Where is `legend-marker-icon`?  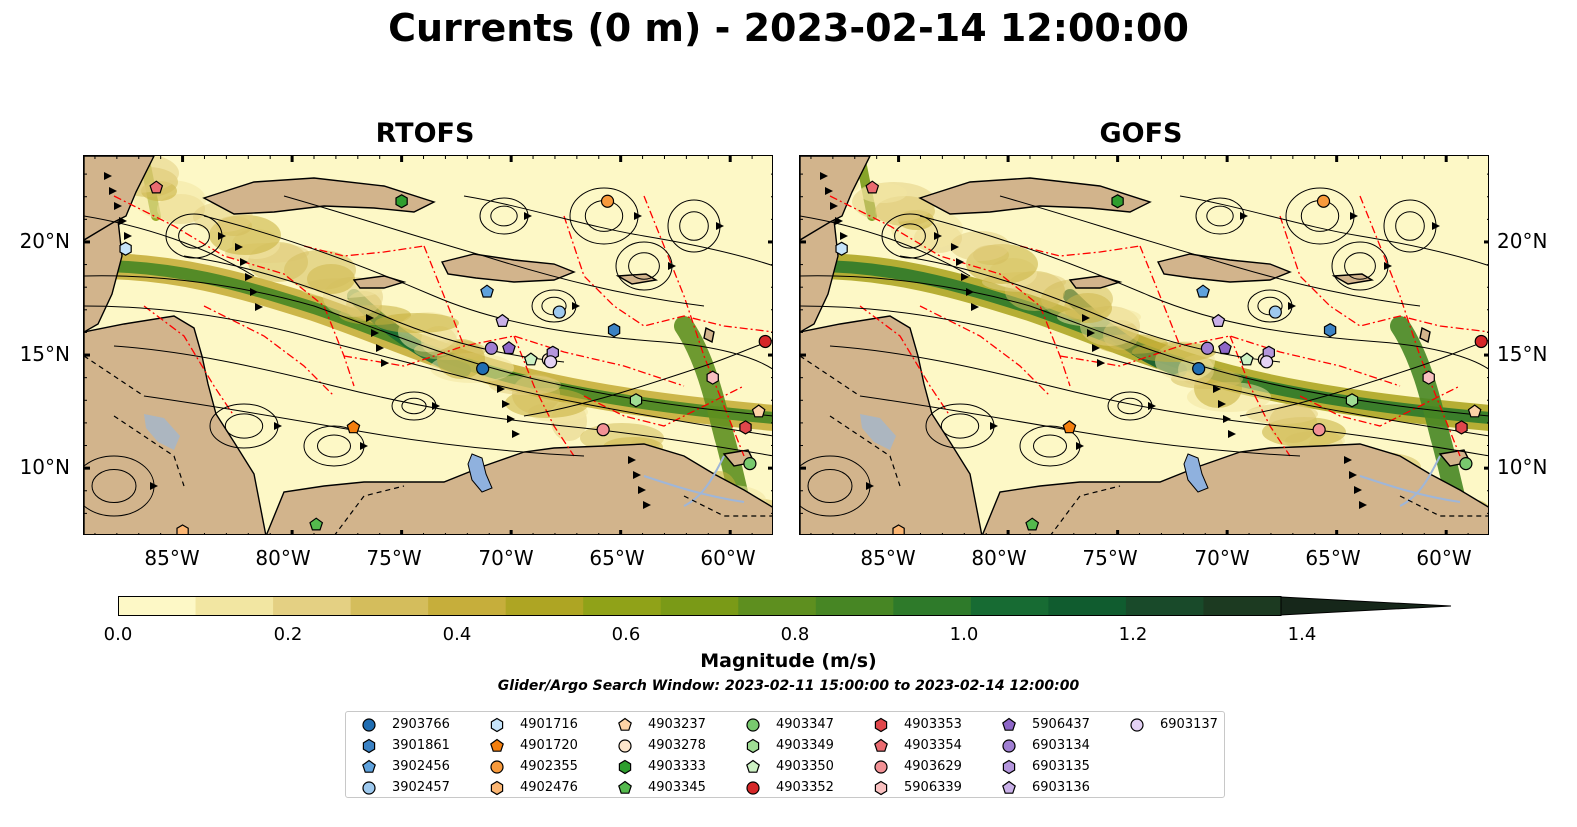 legend-marker-icon is located at coordinates (625, 724).